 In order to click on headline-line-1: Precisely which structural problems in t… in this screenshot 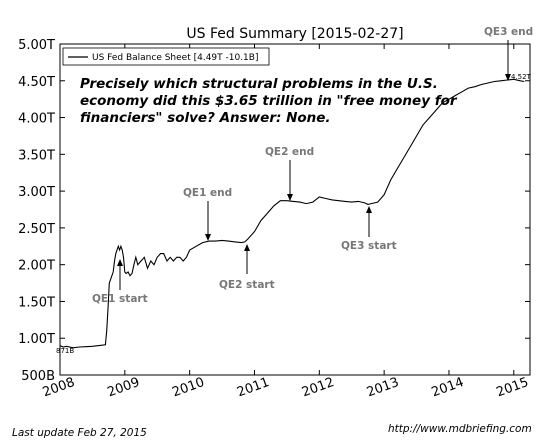, I will do `click(259, 84)`.